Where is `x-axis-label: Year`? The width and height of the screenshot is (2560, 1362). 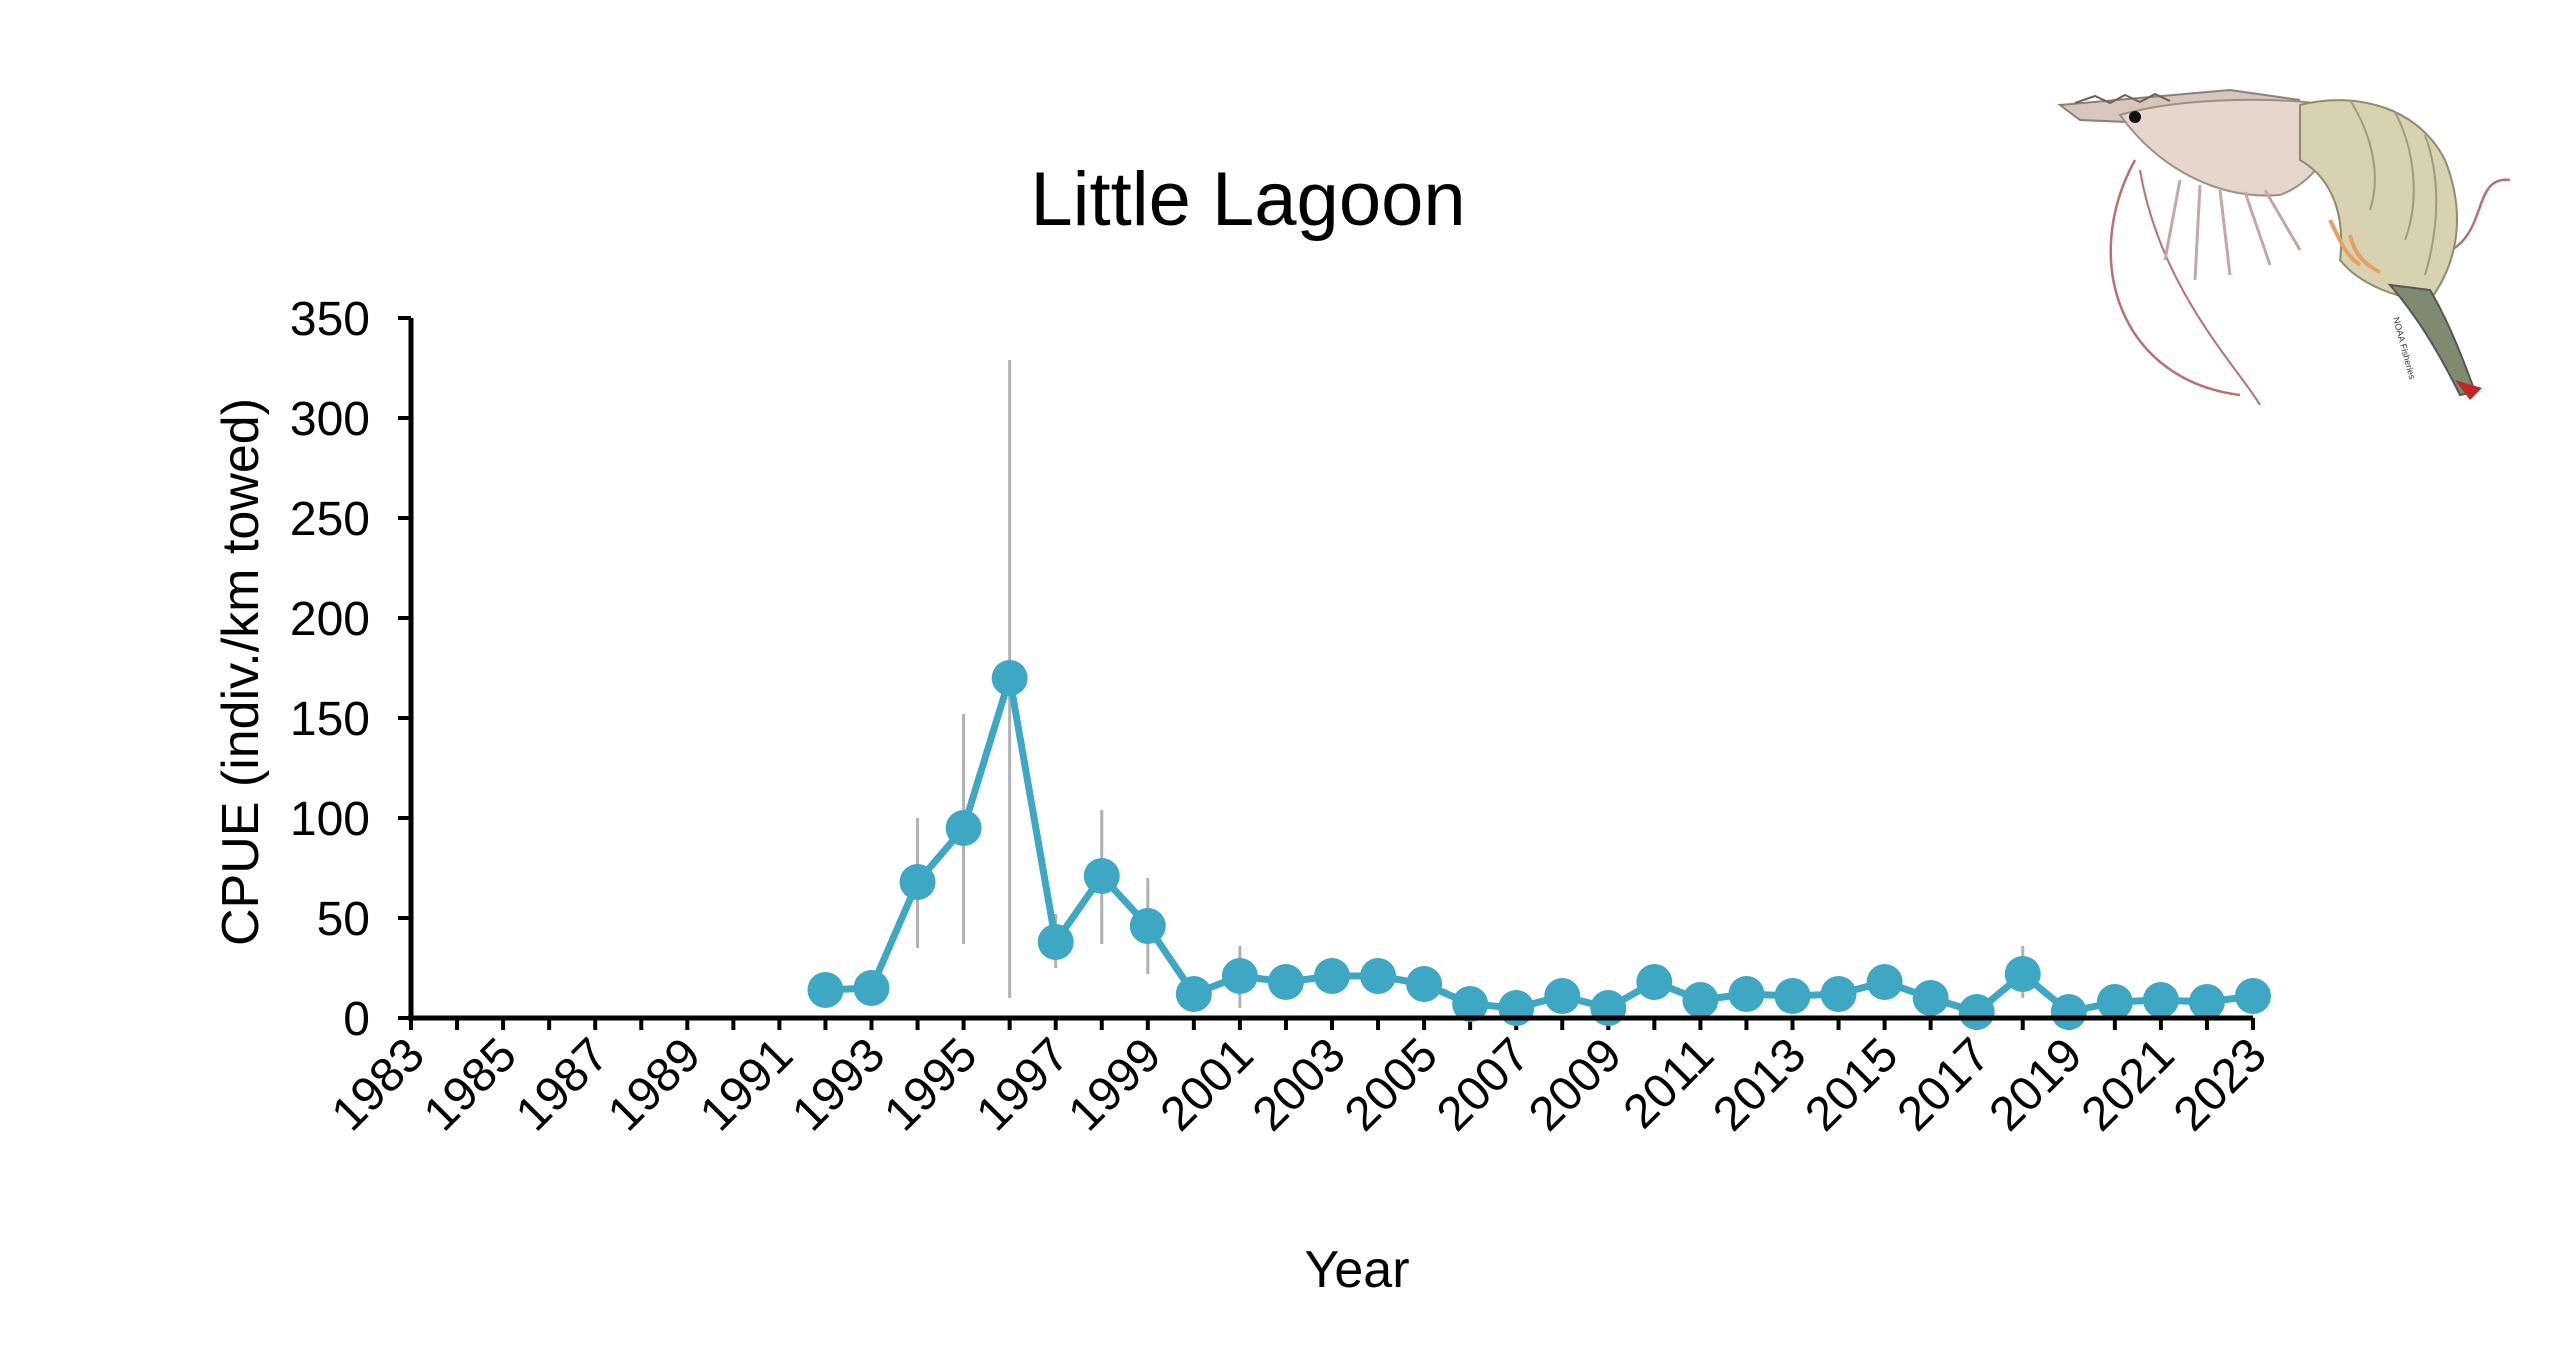
x-axis-label: Year is located at coordinates (1356, 1270).